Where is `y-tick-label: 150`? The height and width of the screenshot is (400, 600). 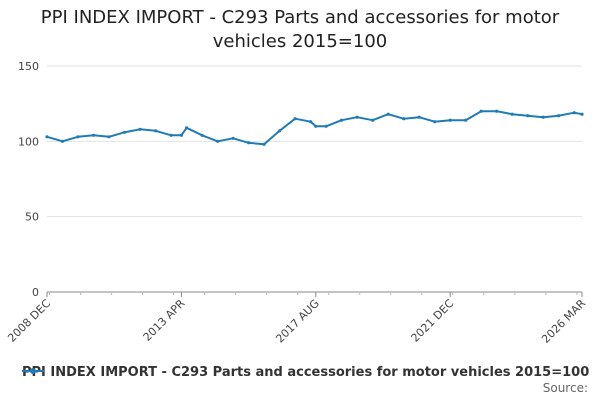
y-tick-label: 150 is located at coordinates (28, 66).